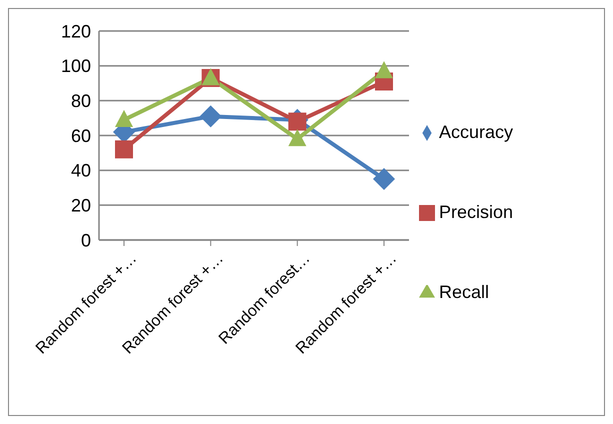 The image size is (613, 424). I want to click on y-tick-label: 80, so click(80, 101).